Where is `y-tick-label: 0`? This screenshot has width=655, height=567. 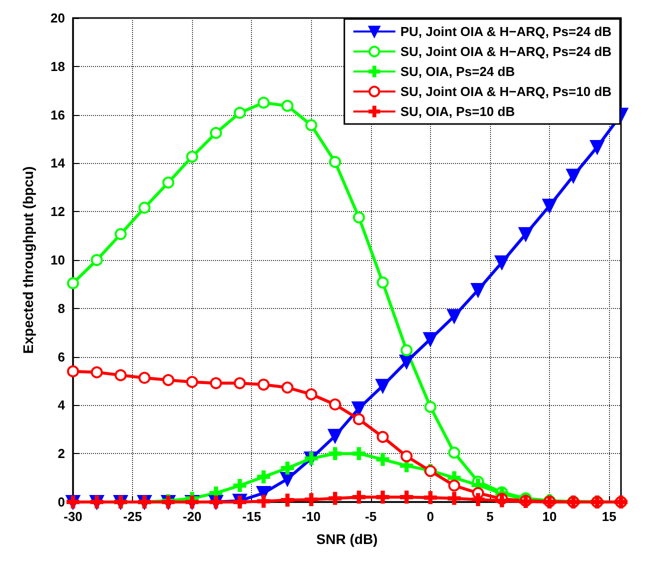
y-tick-label: 0 is located at coordinates (61, 502).